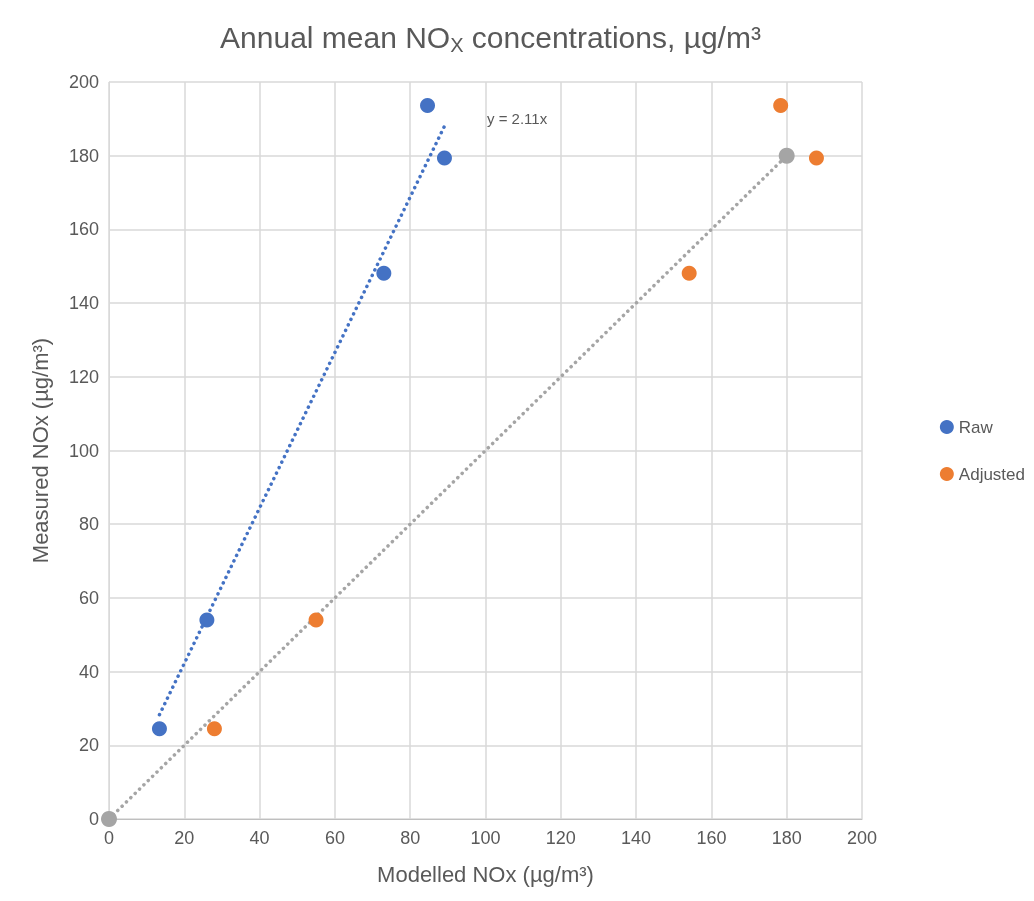  What do you see at coordinates (93, 819) in the screenshot?
I see `y-tick-label: 0` at bounding box center [93, 819].